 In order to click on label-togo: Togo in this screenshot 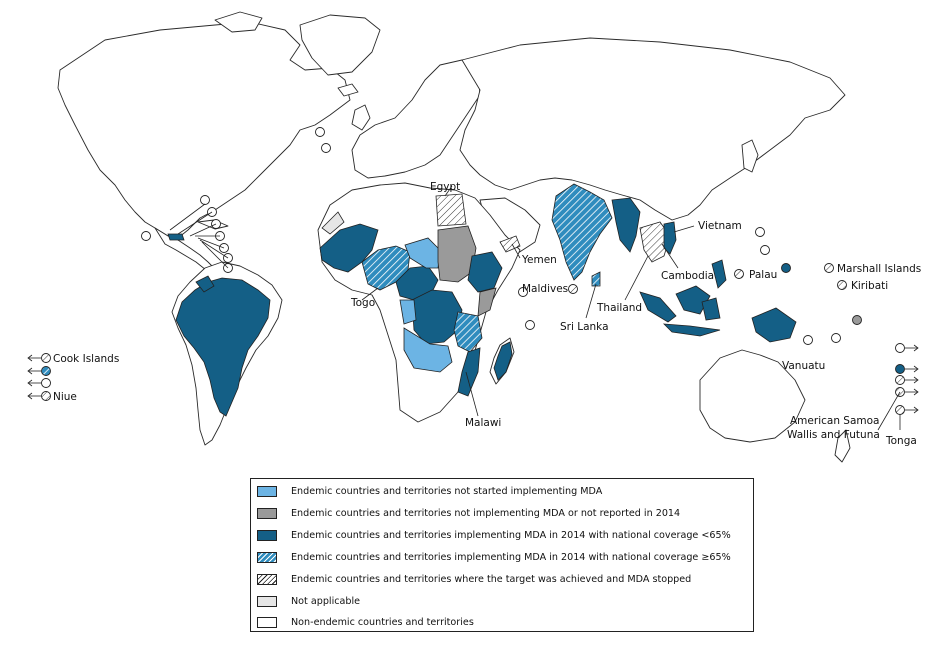, I will do `click(362, 303)`.